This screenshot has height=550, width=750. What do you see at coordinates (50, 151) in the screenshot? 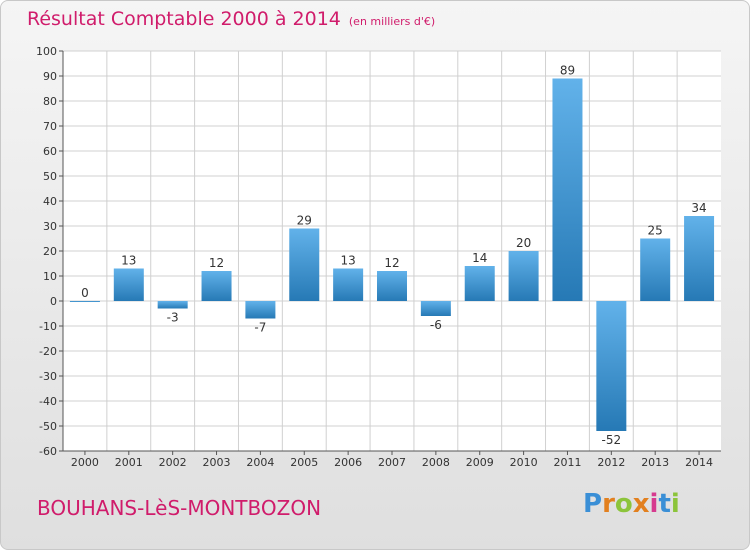
I see `y-tick-label: 60` at bounding box center [50, 151].